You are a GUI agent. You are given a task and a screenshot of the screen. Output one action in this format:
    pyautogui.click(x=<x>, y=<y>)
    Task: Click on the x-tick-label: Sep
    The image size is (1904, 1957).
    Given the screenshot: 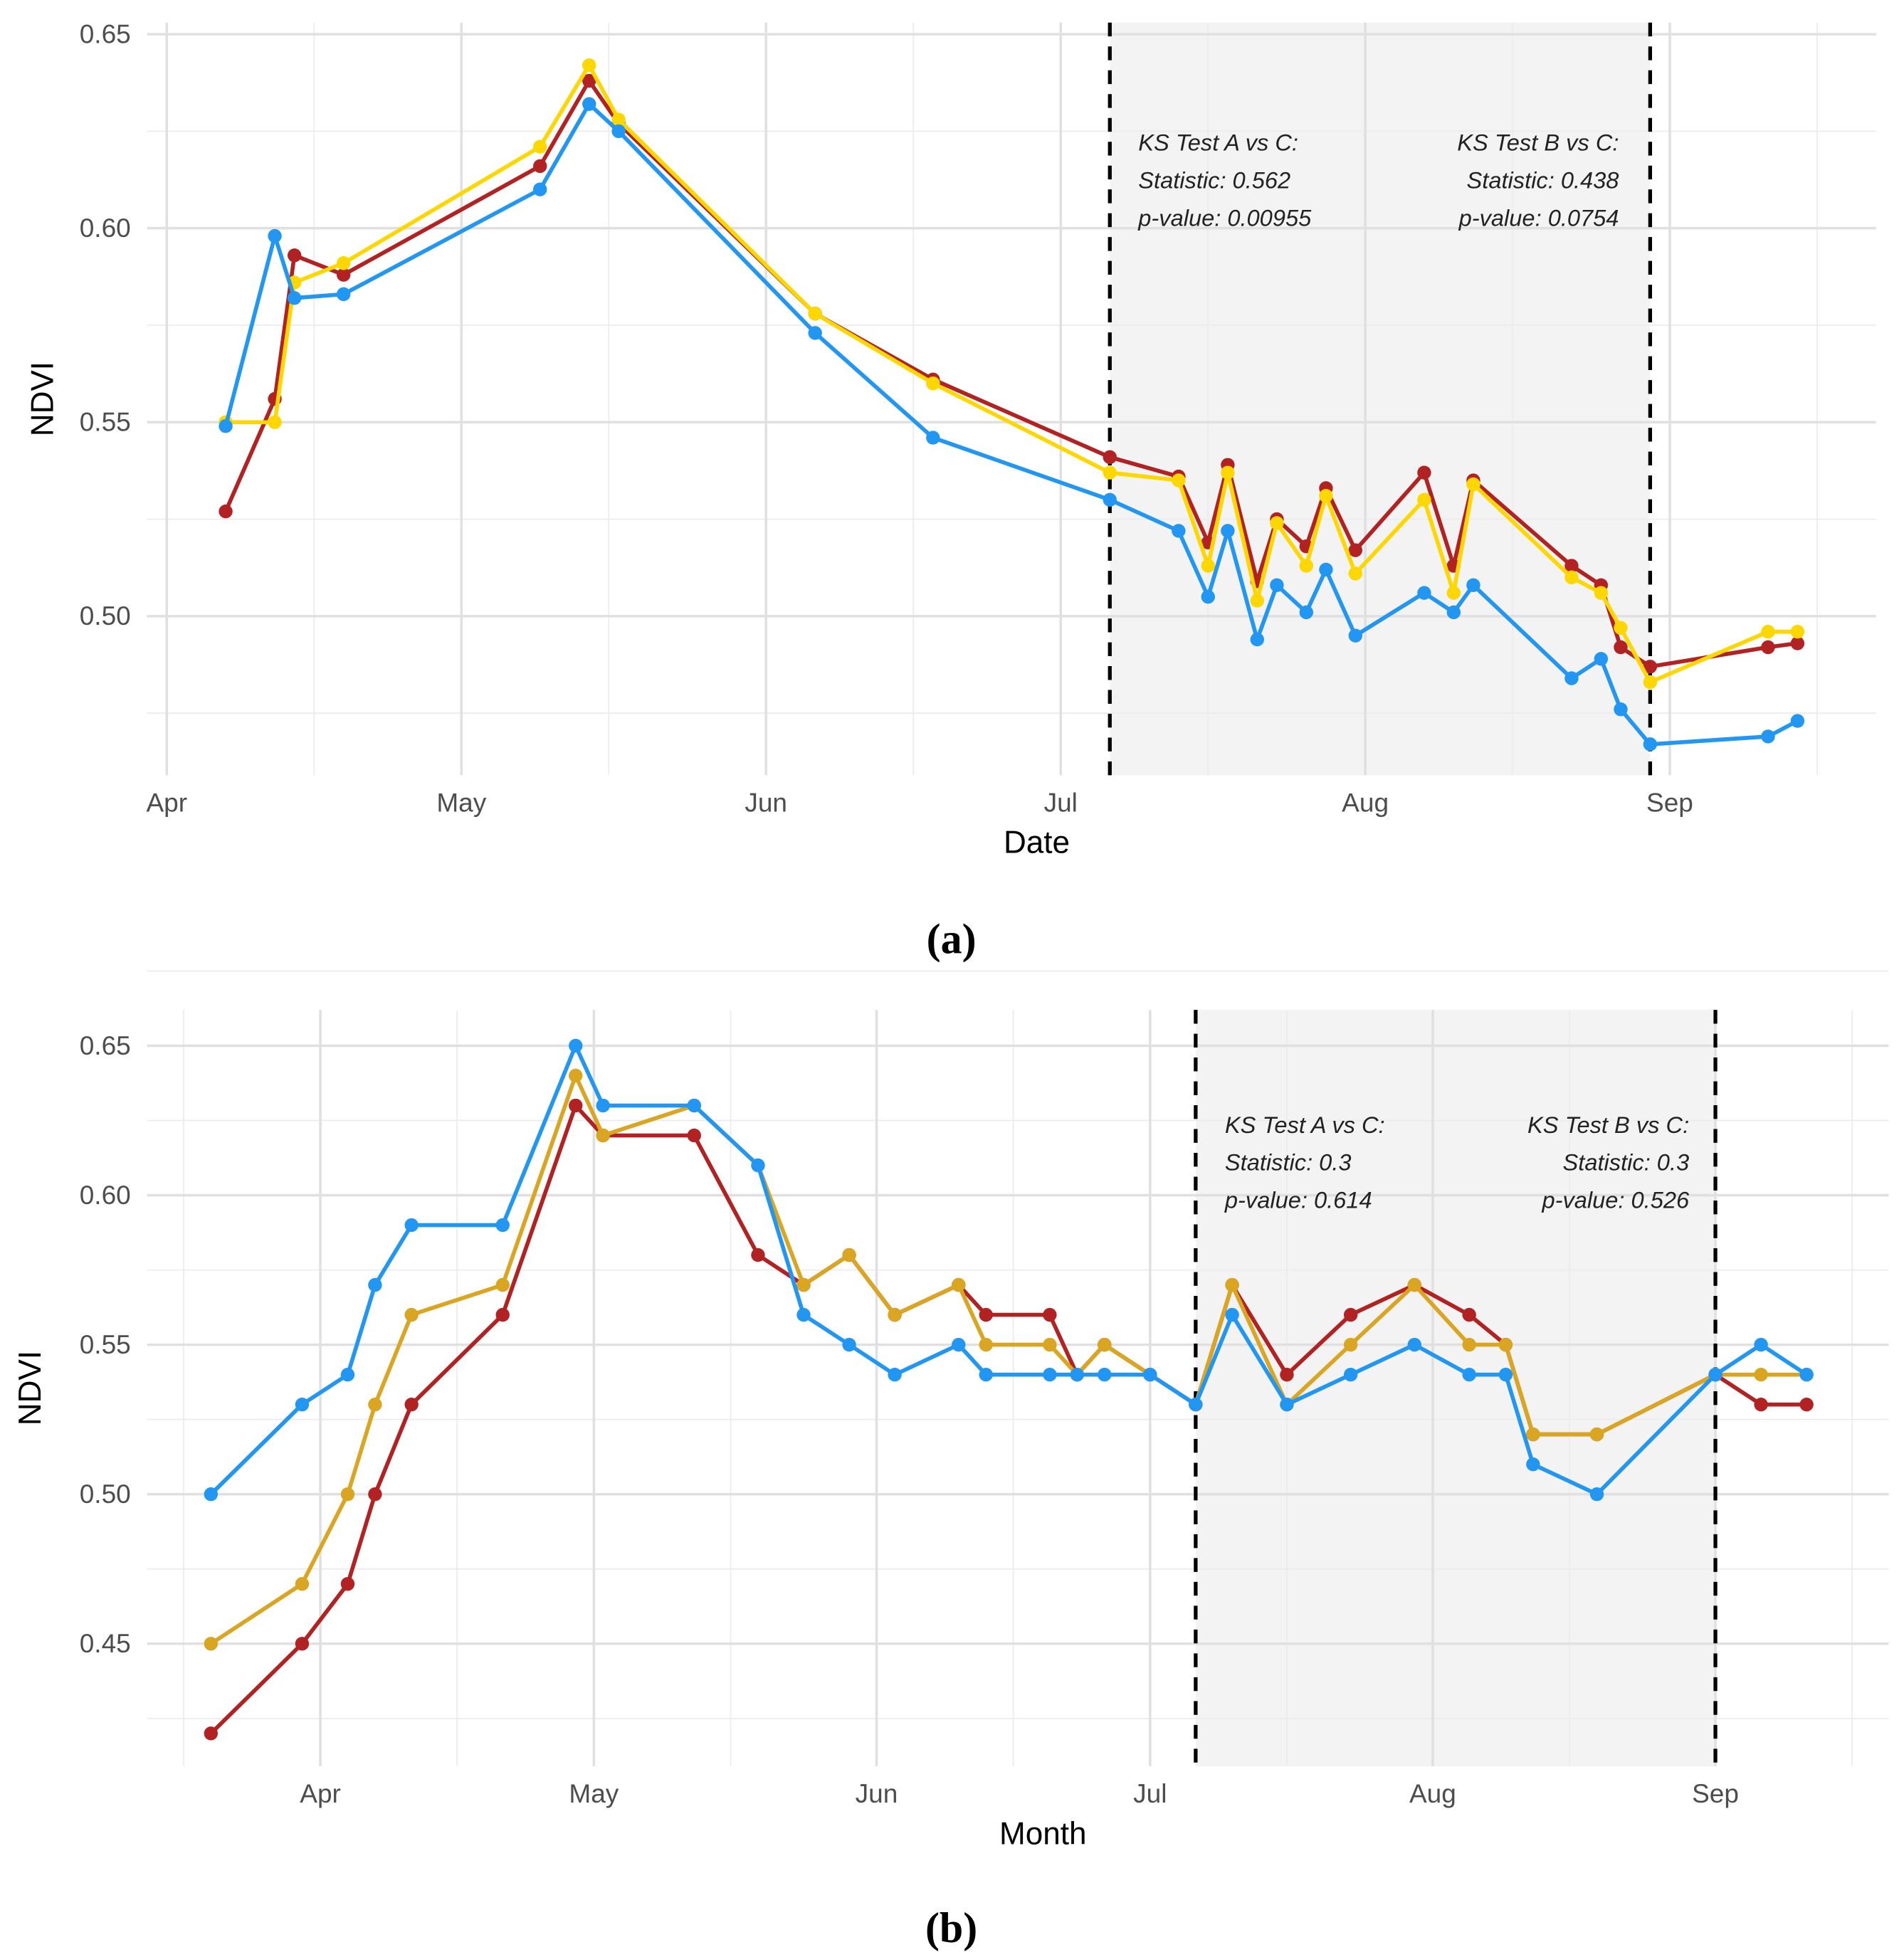 What is the action you would take?
    pyautogui.click(x=1715, y=1793)
    